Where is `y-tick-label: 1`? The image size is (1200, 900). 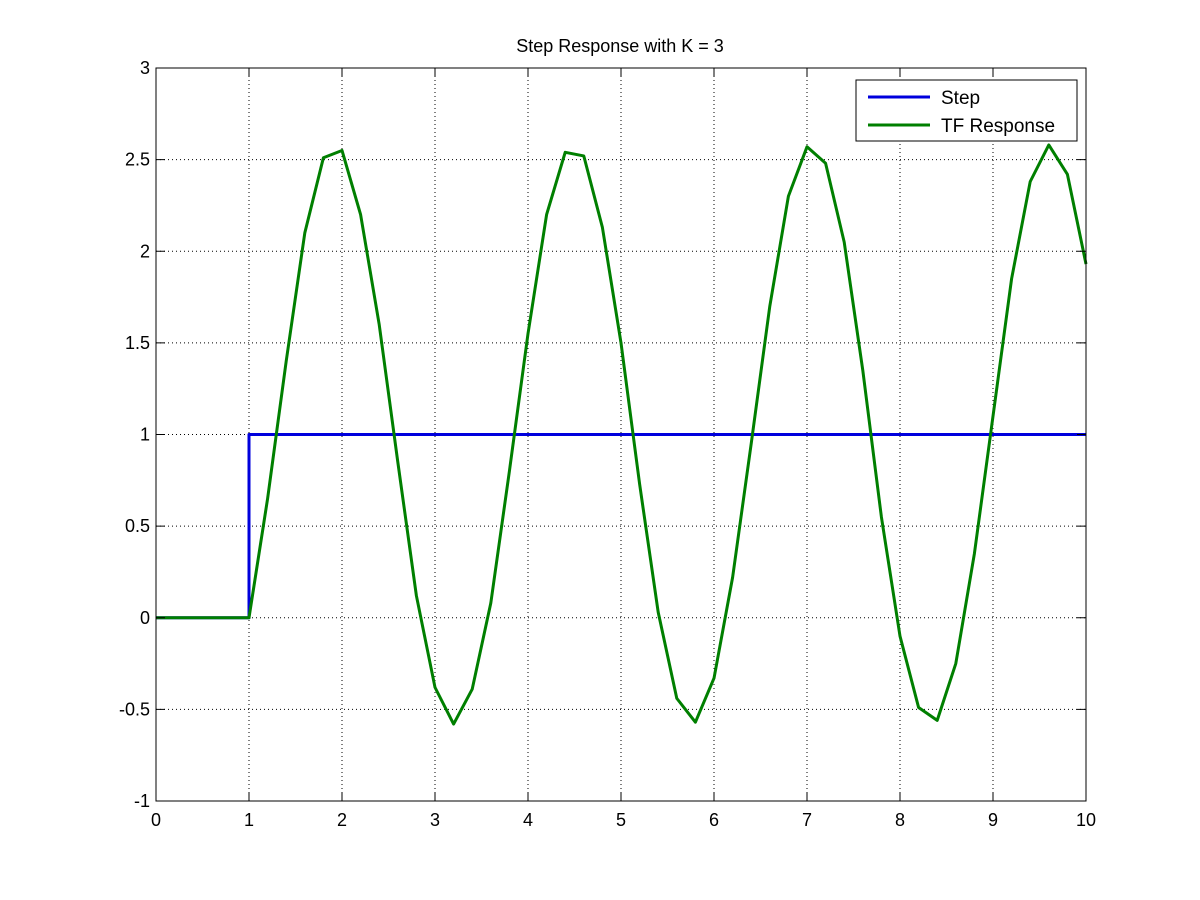
y-tick-label: 1 is located at coordinates (145, 435).